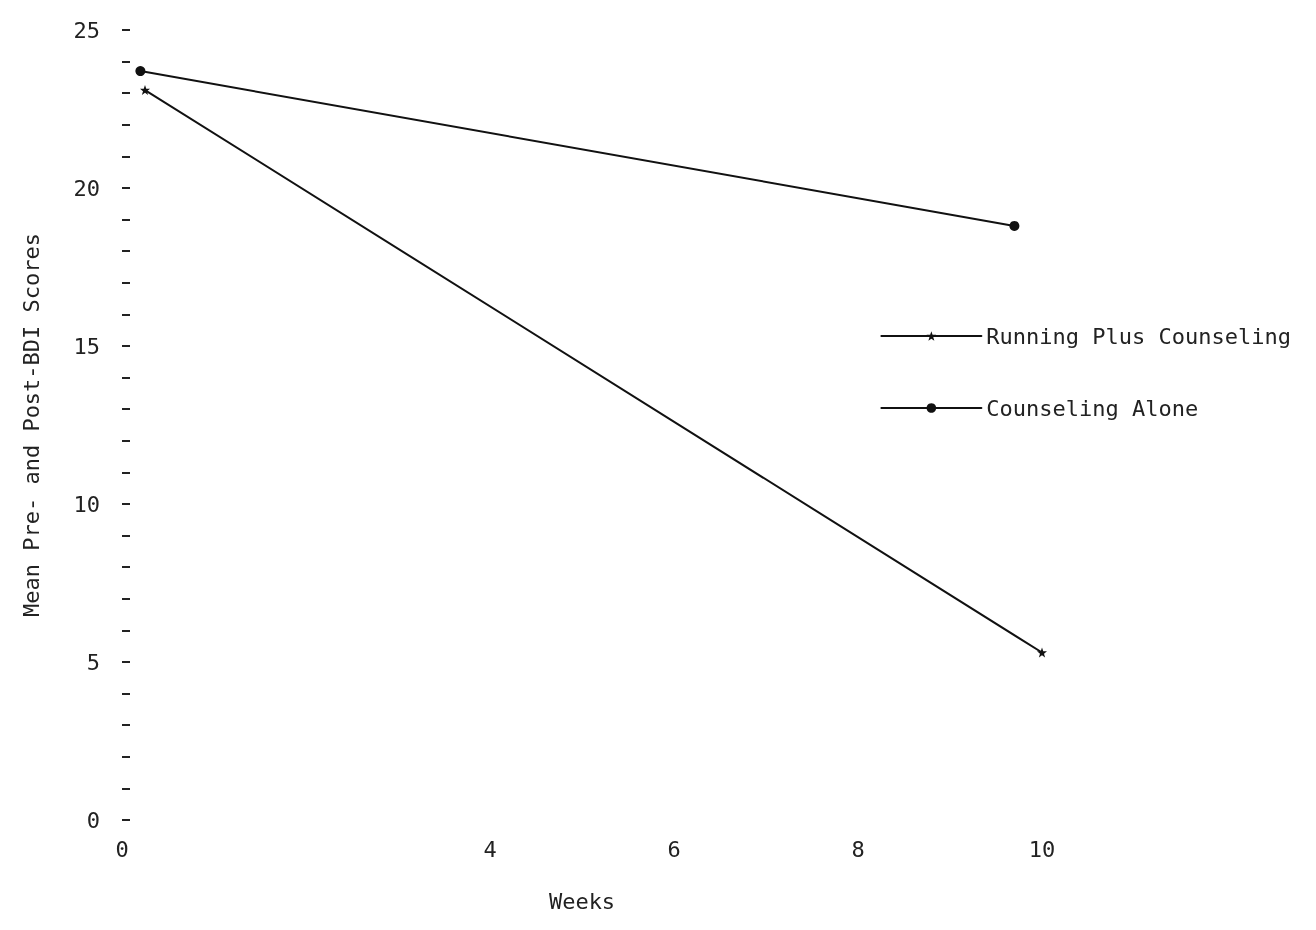 The width and height of the screenshot is (1316, 930). Describe the element at coordinates (1092, 408) in the screenshot. I see `legend-label: Counseling Alone` at that location.